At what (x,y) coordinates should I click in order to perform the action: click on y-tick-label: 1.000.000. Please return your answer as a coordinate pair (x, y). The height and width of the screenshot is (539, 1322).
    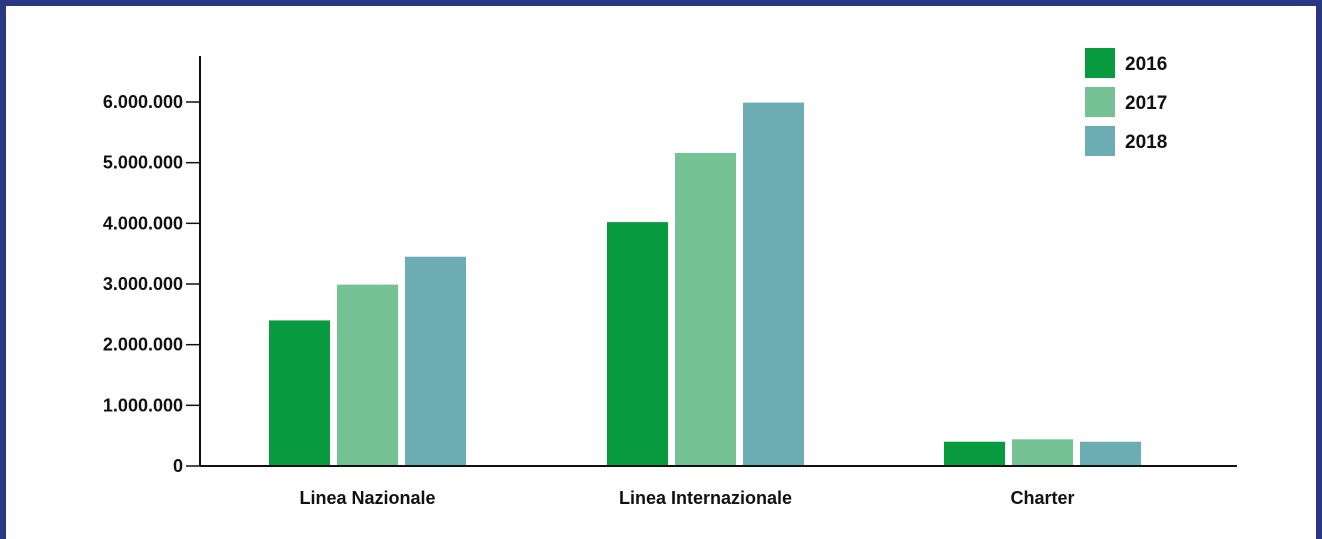
    Looking at the image, I should click on (143, 405).